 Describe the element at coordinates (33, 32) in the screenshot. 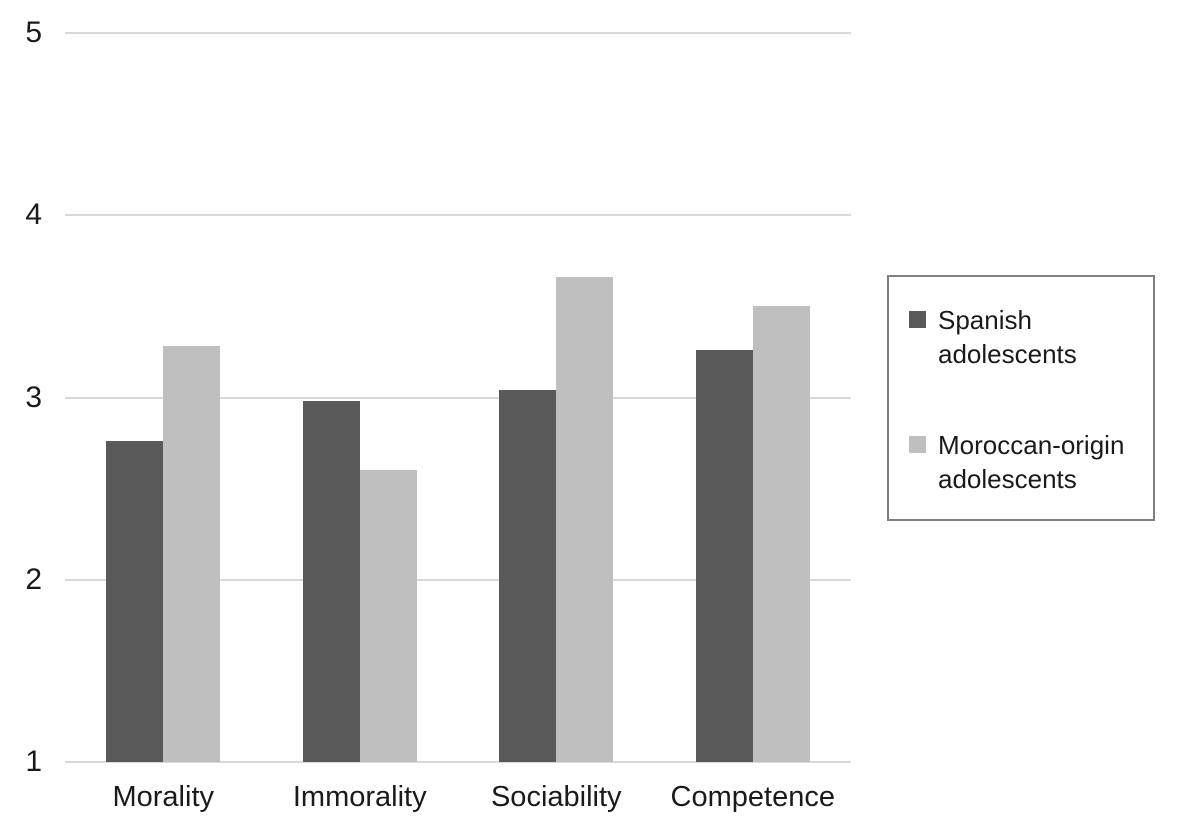

I see `y-tick-label-5: 5` at that location.